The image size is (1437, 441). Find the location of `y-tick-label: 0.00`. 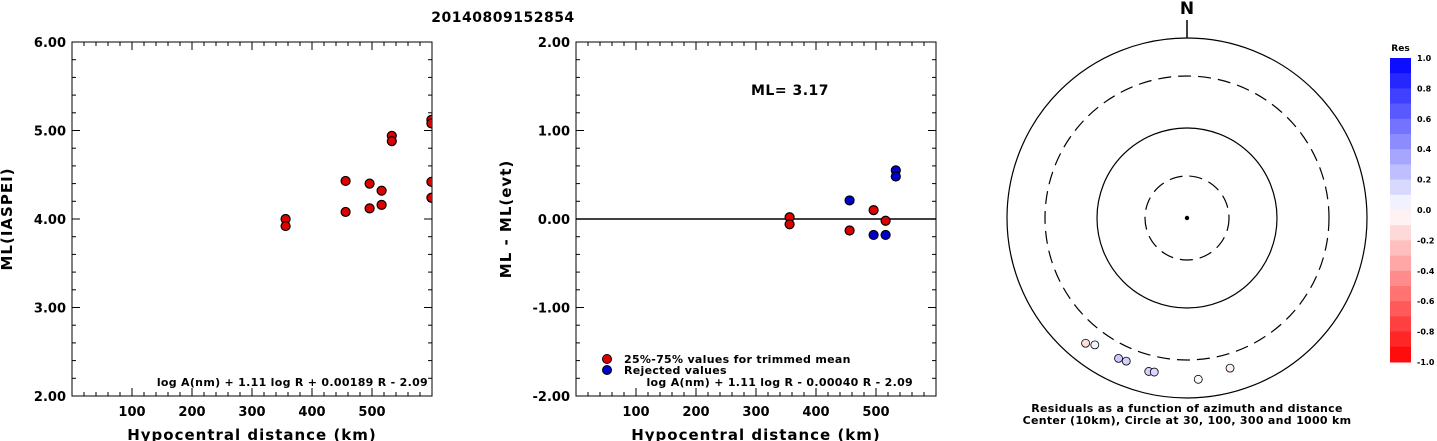

y-tick-label: 0.00 is located at coordinates (554, 220).